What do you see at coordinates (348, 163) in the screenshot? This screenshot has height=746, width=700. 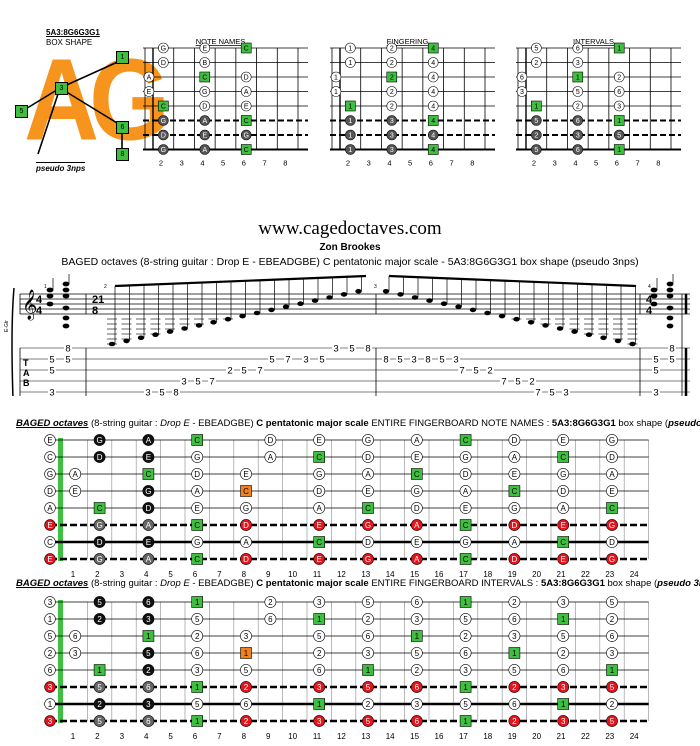 I see `mini-fret-number: 2` at bounding box center [348, 163].